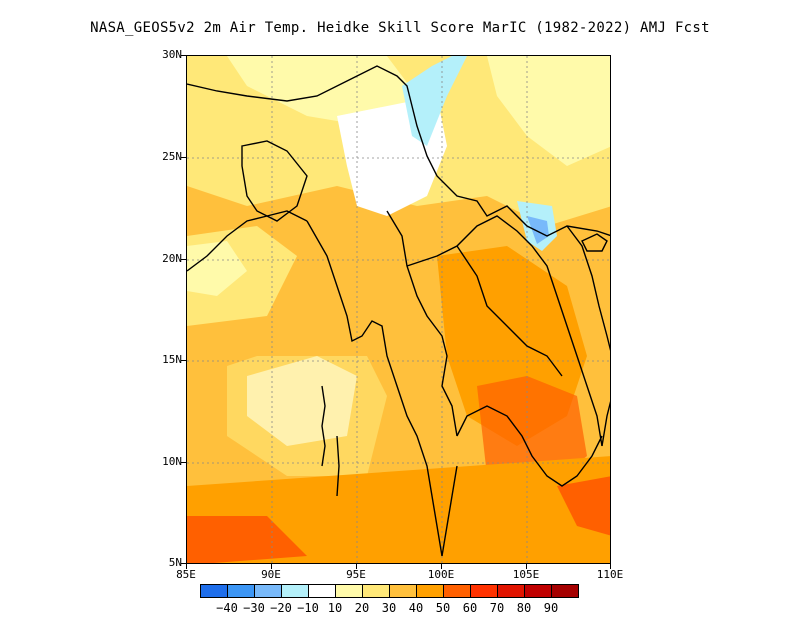 This screenshot has width=800, height=618. I want to click on lat-label-15n: 15N, so click(172, 359).